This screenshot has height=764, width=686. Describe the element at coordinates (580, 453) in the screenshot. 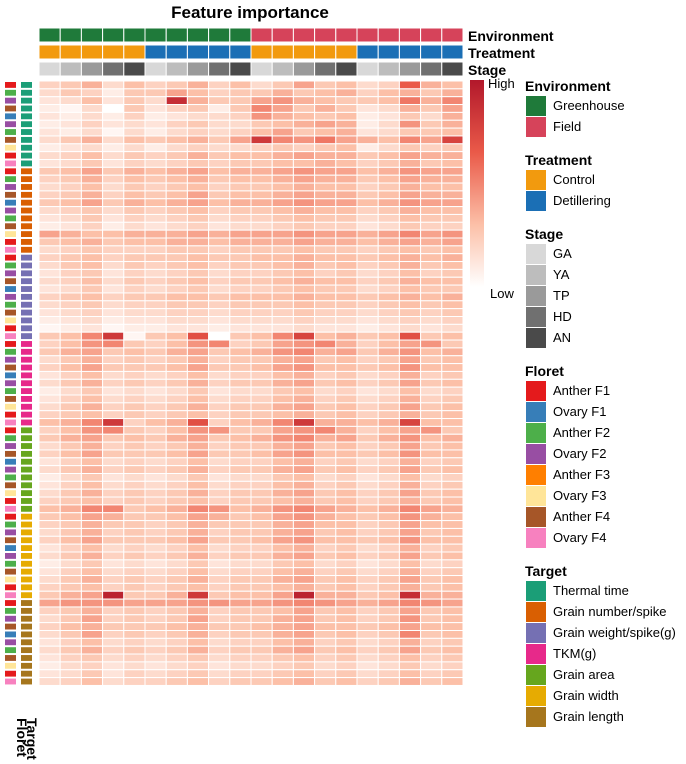

I see `legend-label: Ovary F2` at that location.